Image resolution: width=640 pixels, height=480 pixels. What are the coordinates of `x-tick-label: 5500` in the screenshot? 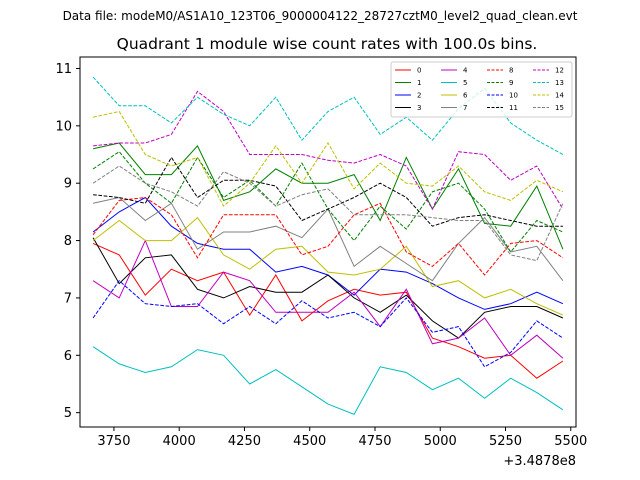 It's located at (570, 441).